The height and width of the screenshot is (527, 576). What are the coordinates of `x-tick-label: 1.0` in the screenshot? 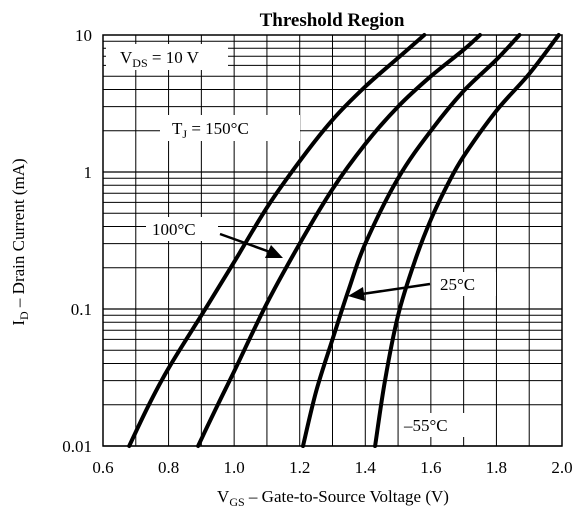 It's located at (234, 467).